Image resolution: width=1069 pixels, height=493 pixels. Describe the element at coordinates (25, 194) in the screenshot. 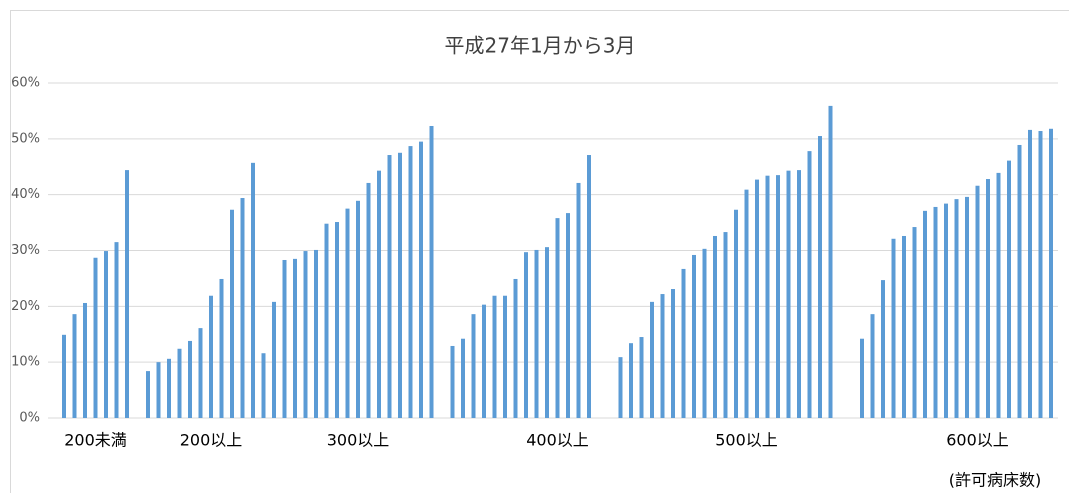

I see `y-tick-label: 40%` at that location.